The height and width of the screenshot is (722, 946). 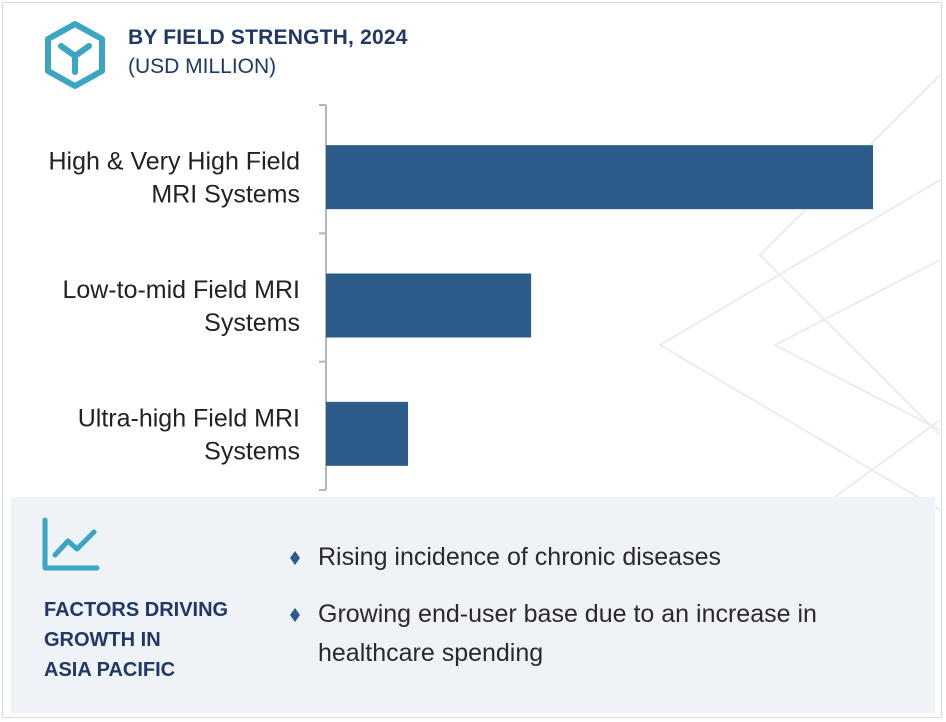 What do you see at coordinates (189, 418) in the screenshot?
I see `category-label: Ultra-high Field MRI` at bounding box center [189, 418].